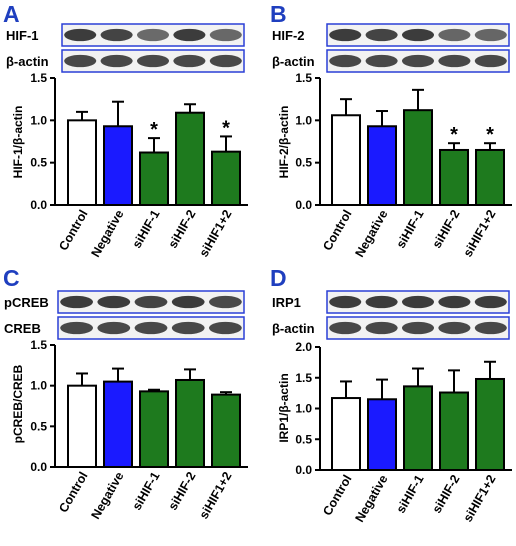  Describe the element at coordinates (278, 278) in the screenshot. I see `panel-letter: D` at that location.